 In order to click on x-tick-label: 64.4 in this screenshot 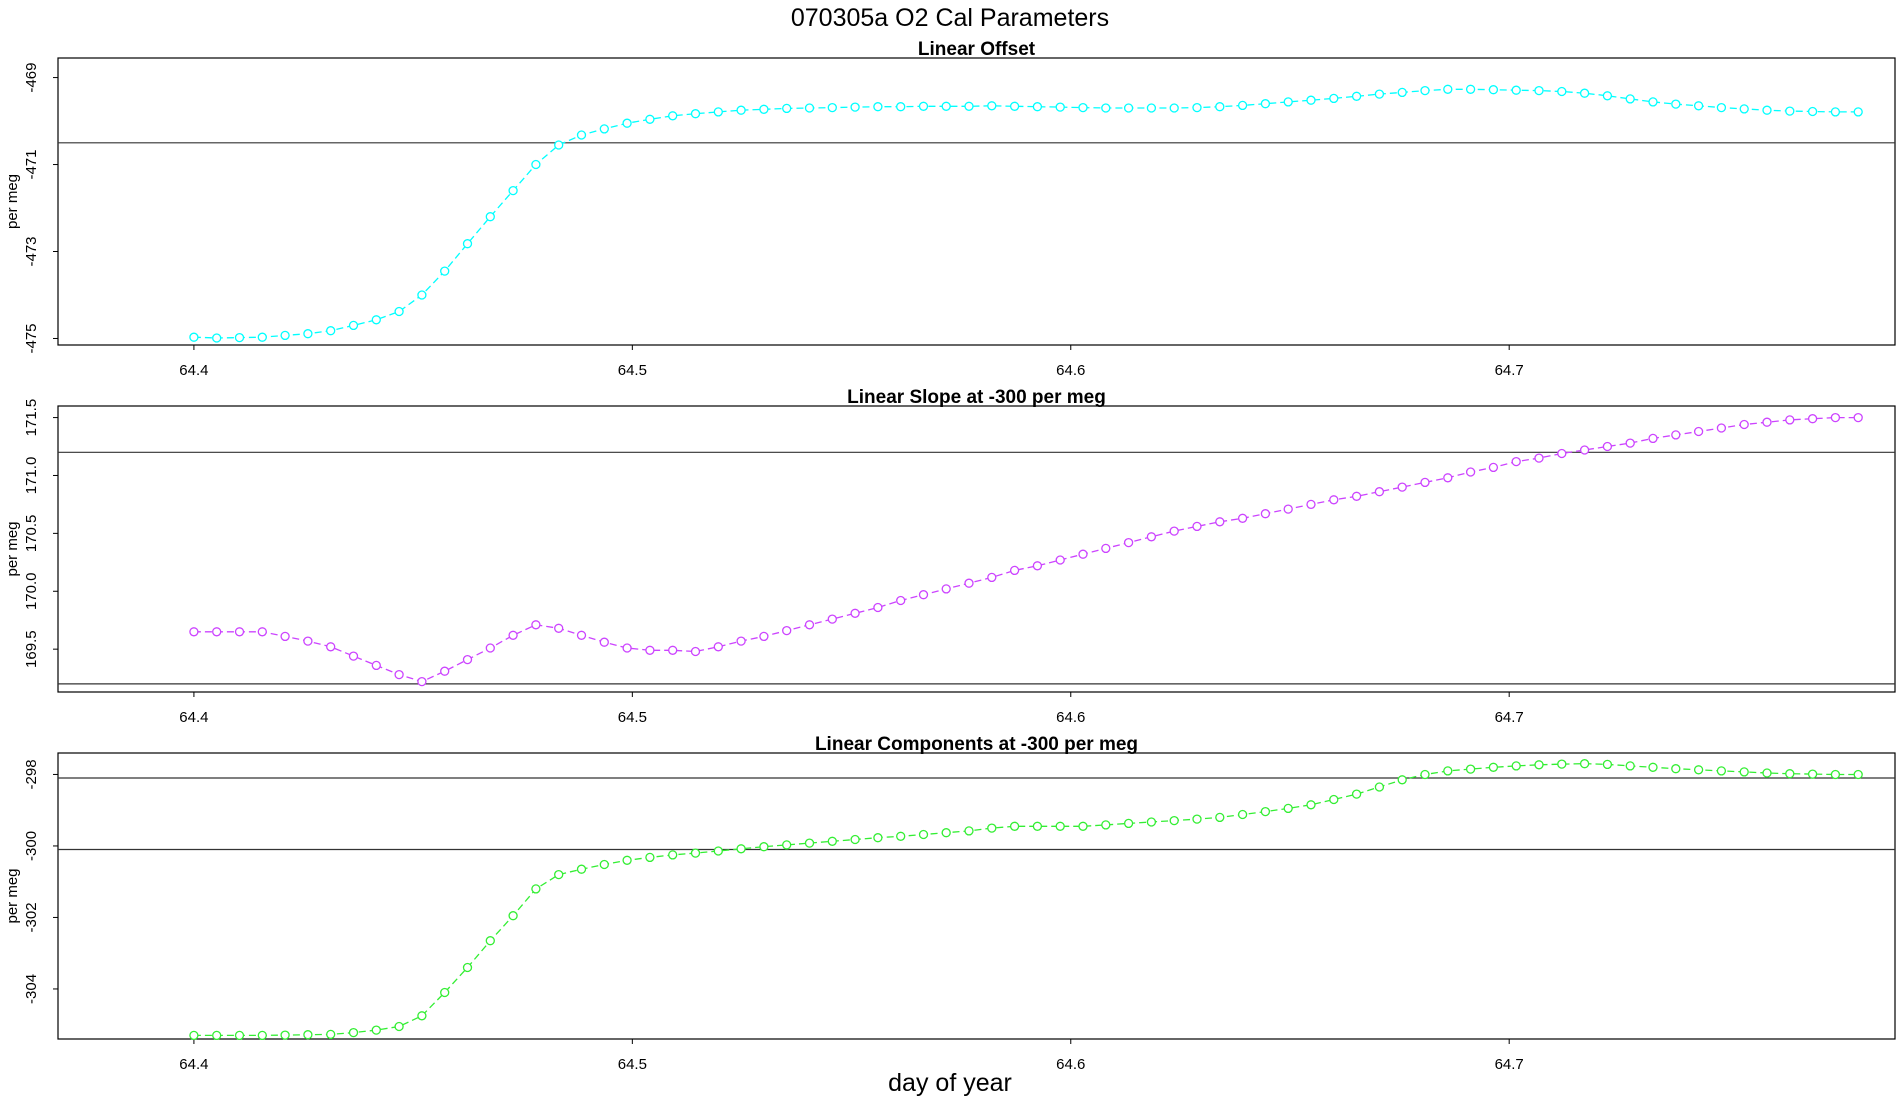, I will do `click(193, 1064)`.